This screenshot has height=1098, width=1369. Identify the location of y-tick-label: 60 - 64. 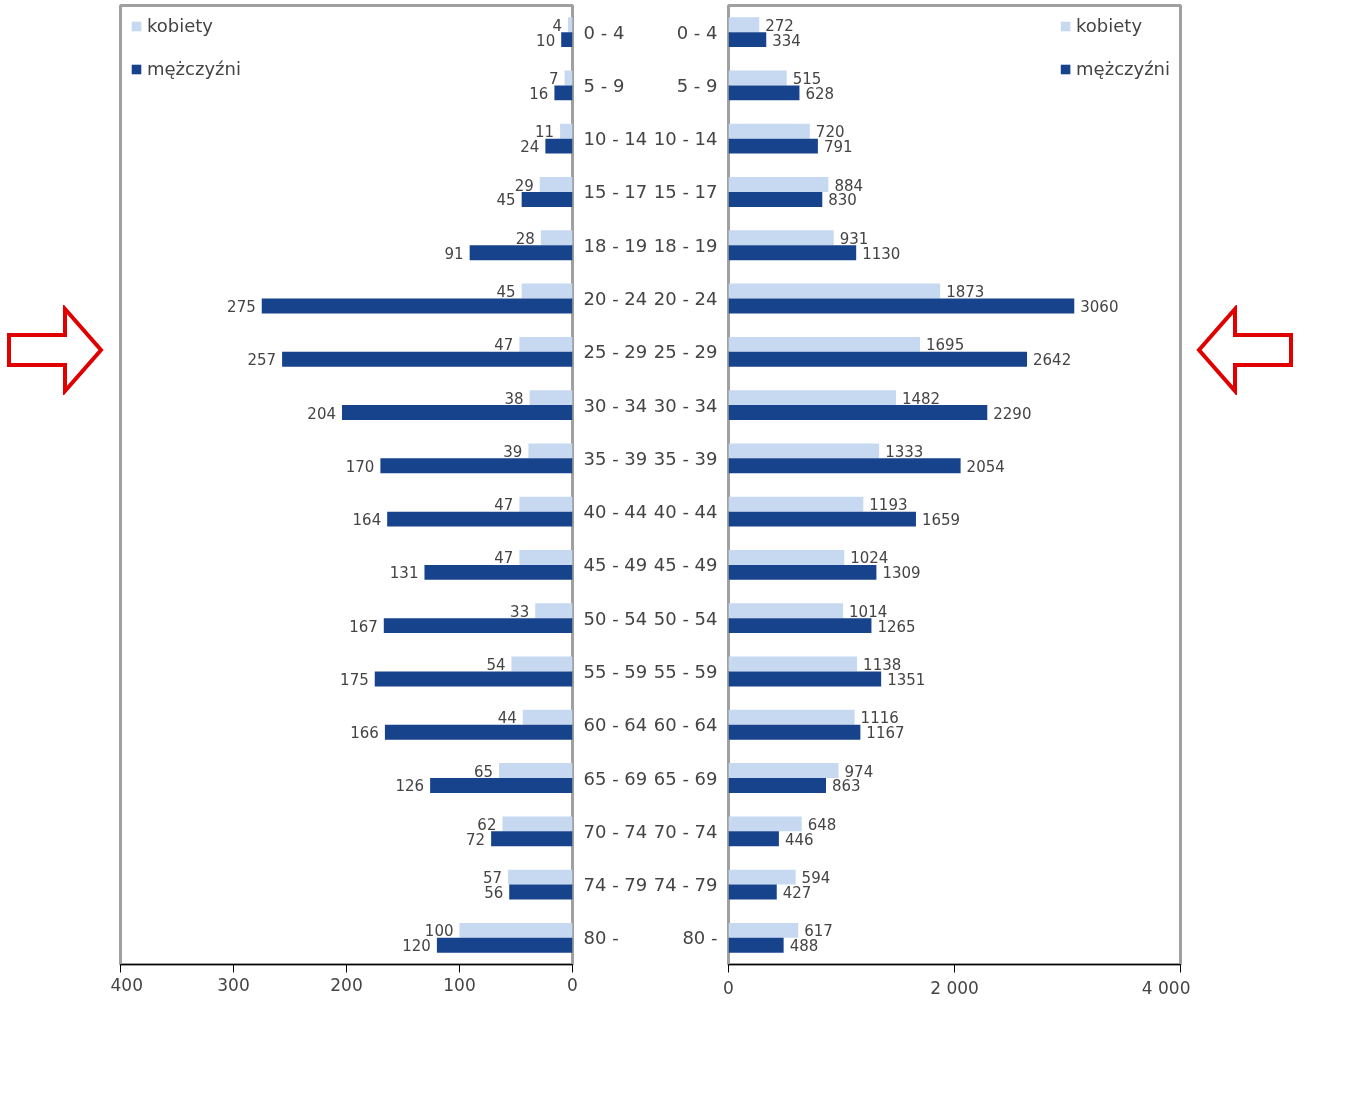
(615, 725).